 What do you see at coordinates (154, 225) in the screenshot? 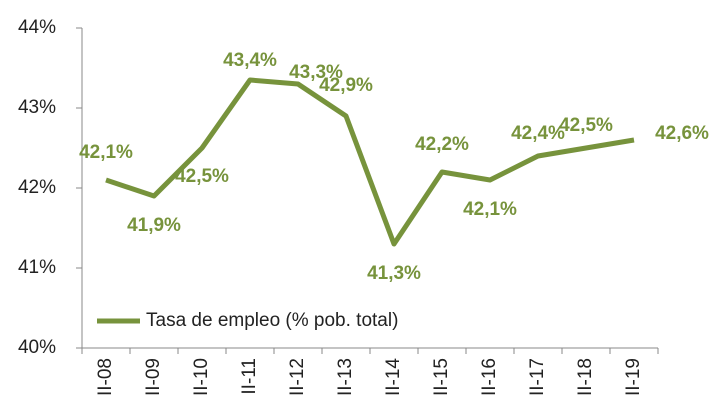
I see `value-label: 41,9%` at bounding box center [154, 225].